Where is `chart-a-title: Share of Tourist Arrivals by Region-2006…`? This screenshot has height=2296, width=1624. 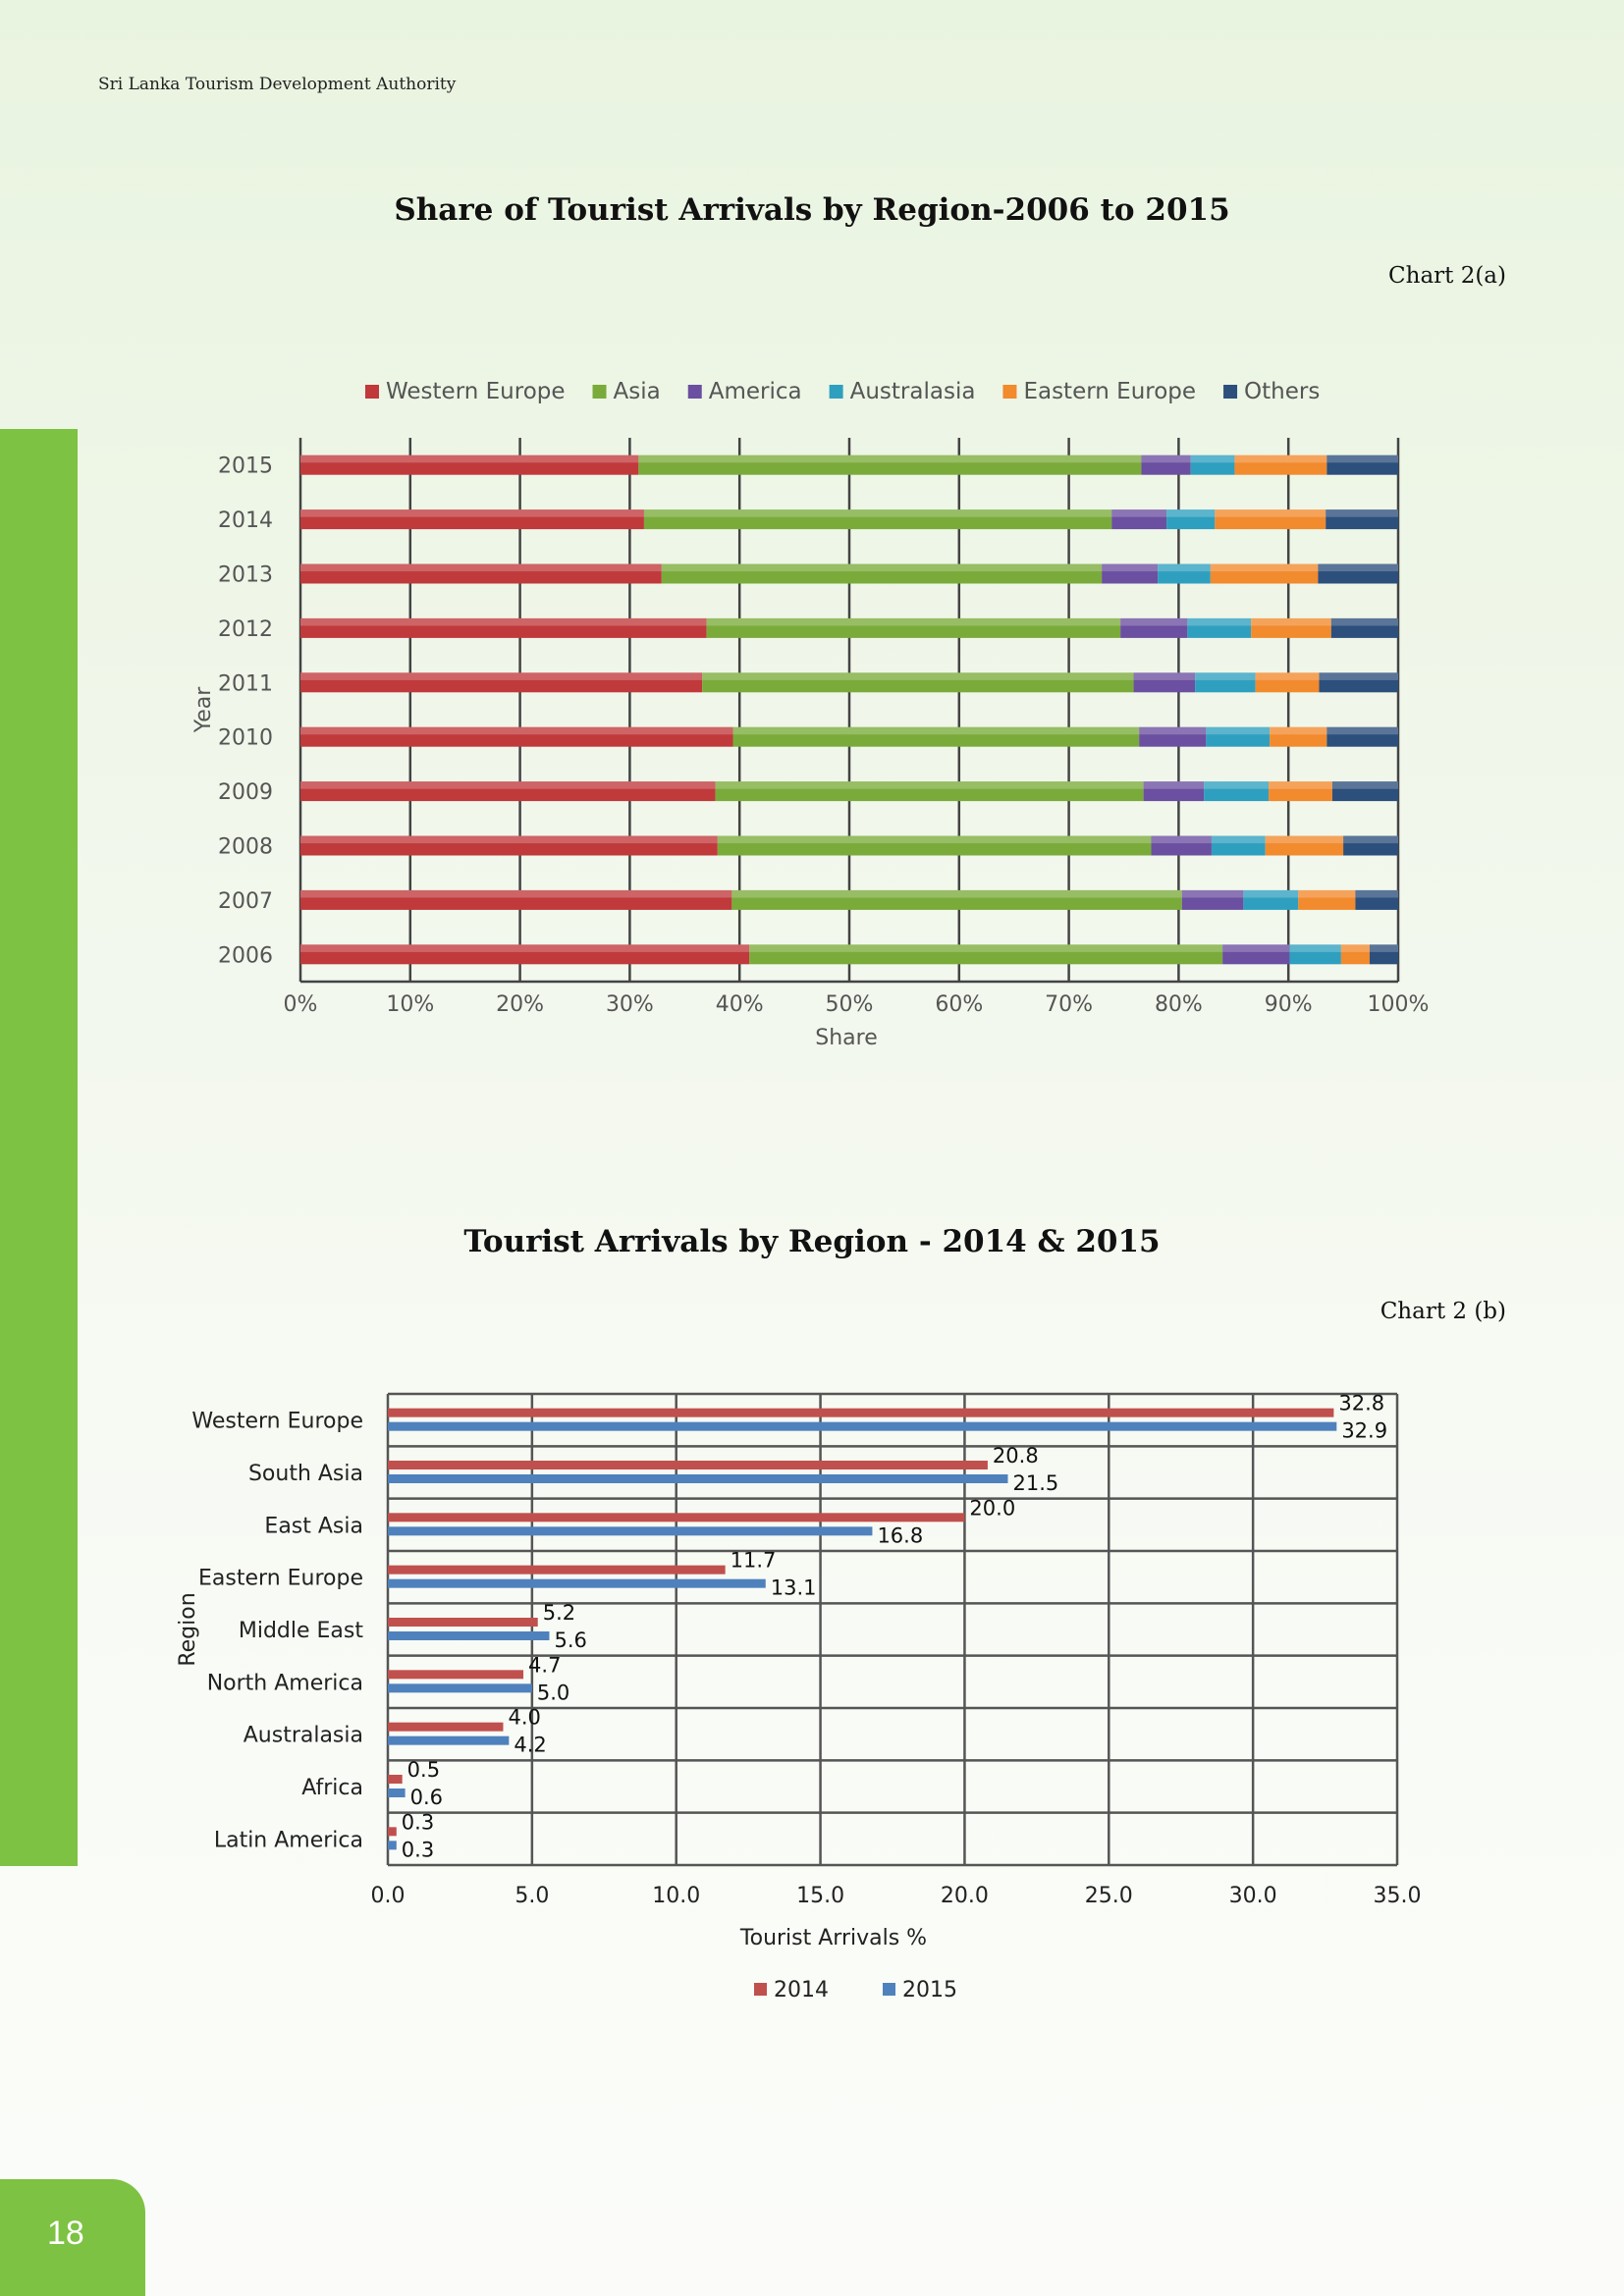 chart-a-title: Share of Tourist Arrivals by Region-2006… is located at coordinates (812, 210).